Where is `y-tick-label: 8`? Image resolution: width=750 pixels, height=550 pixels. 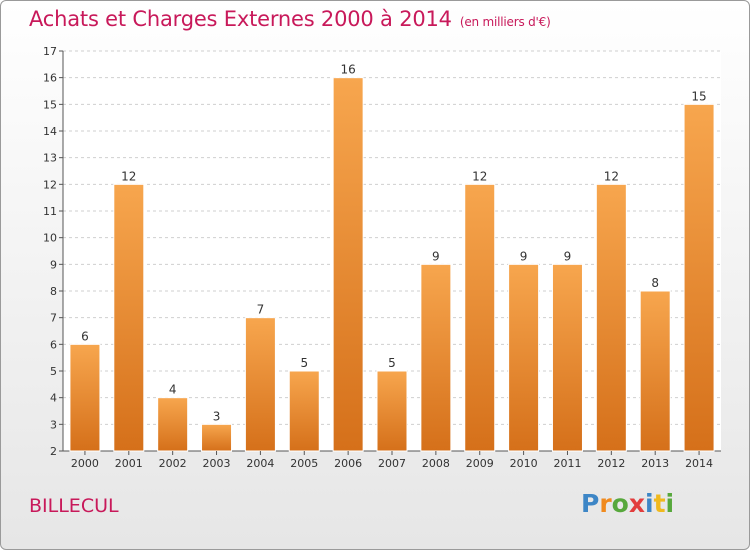 y-tick-label: 8 is located at coordinates (53, 291).